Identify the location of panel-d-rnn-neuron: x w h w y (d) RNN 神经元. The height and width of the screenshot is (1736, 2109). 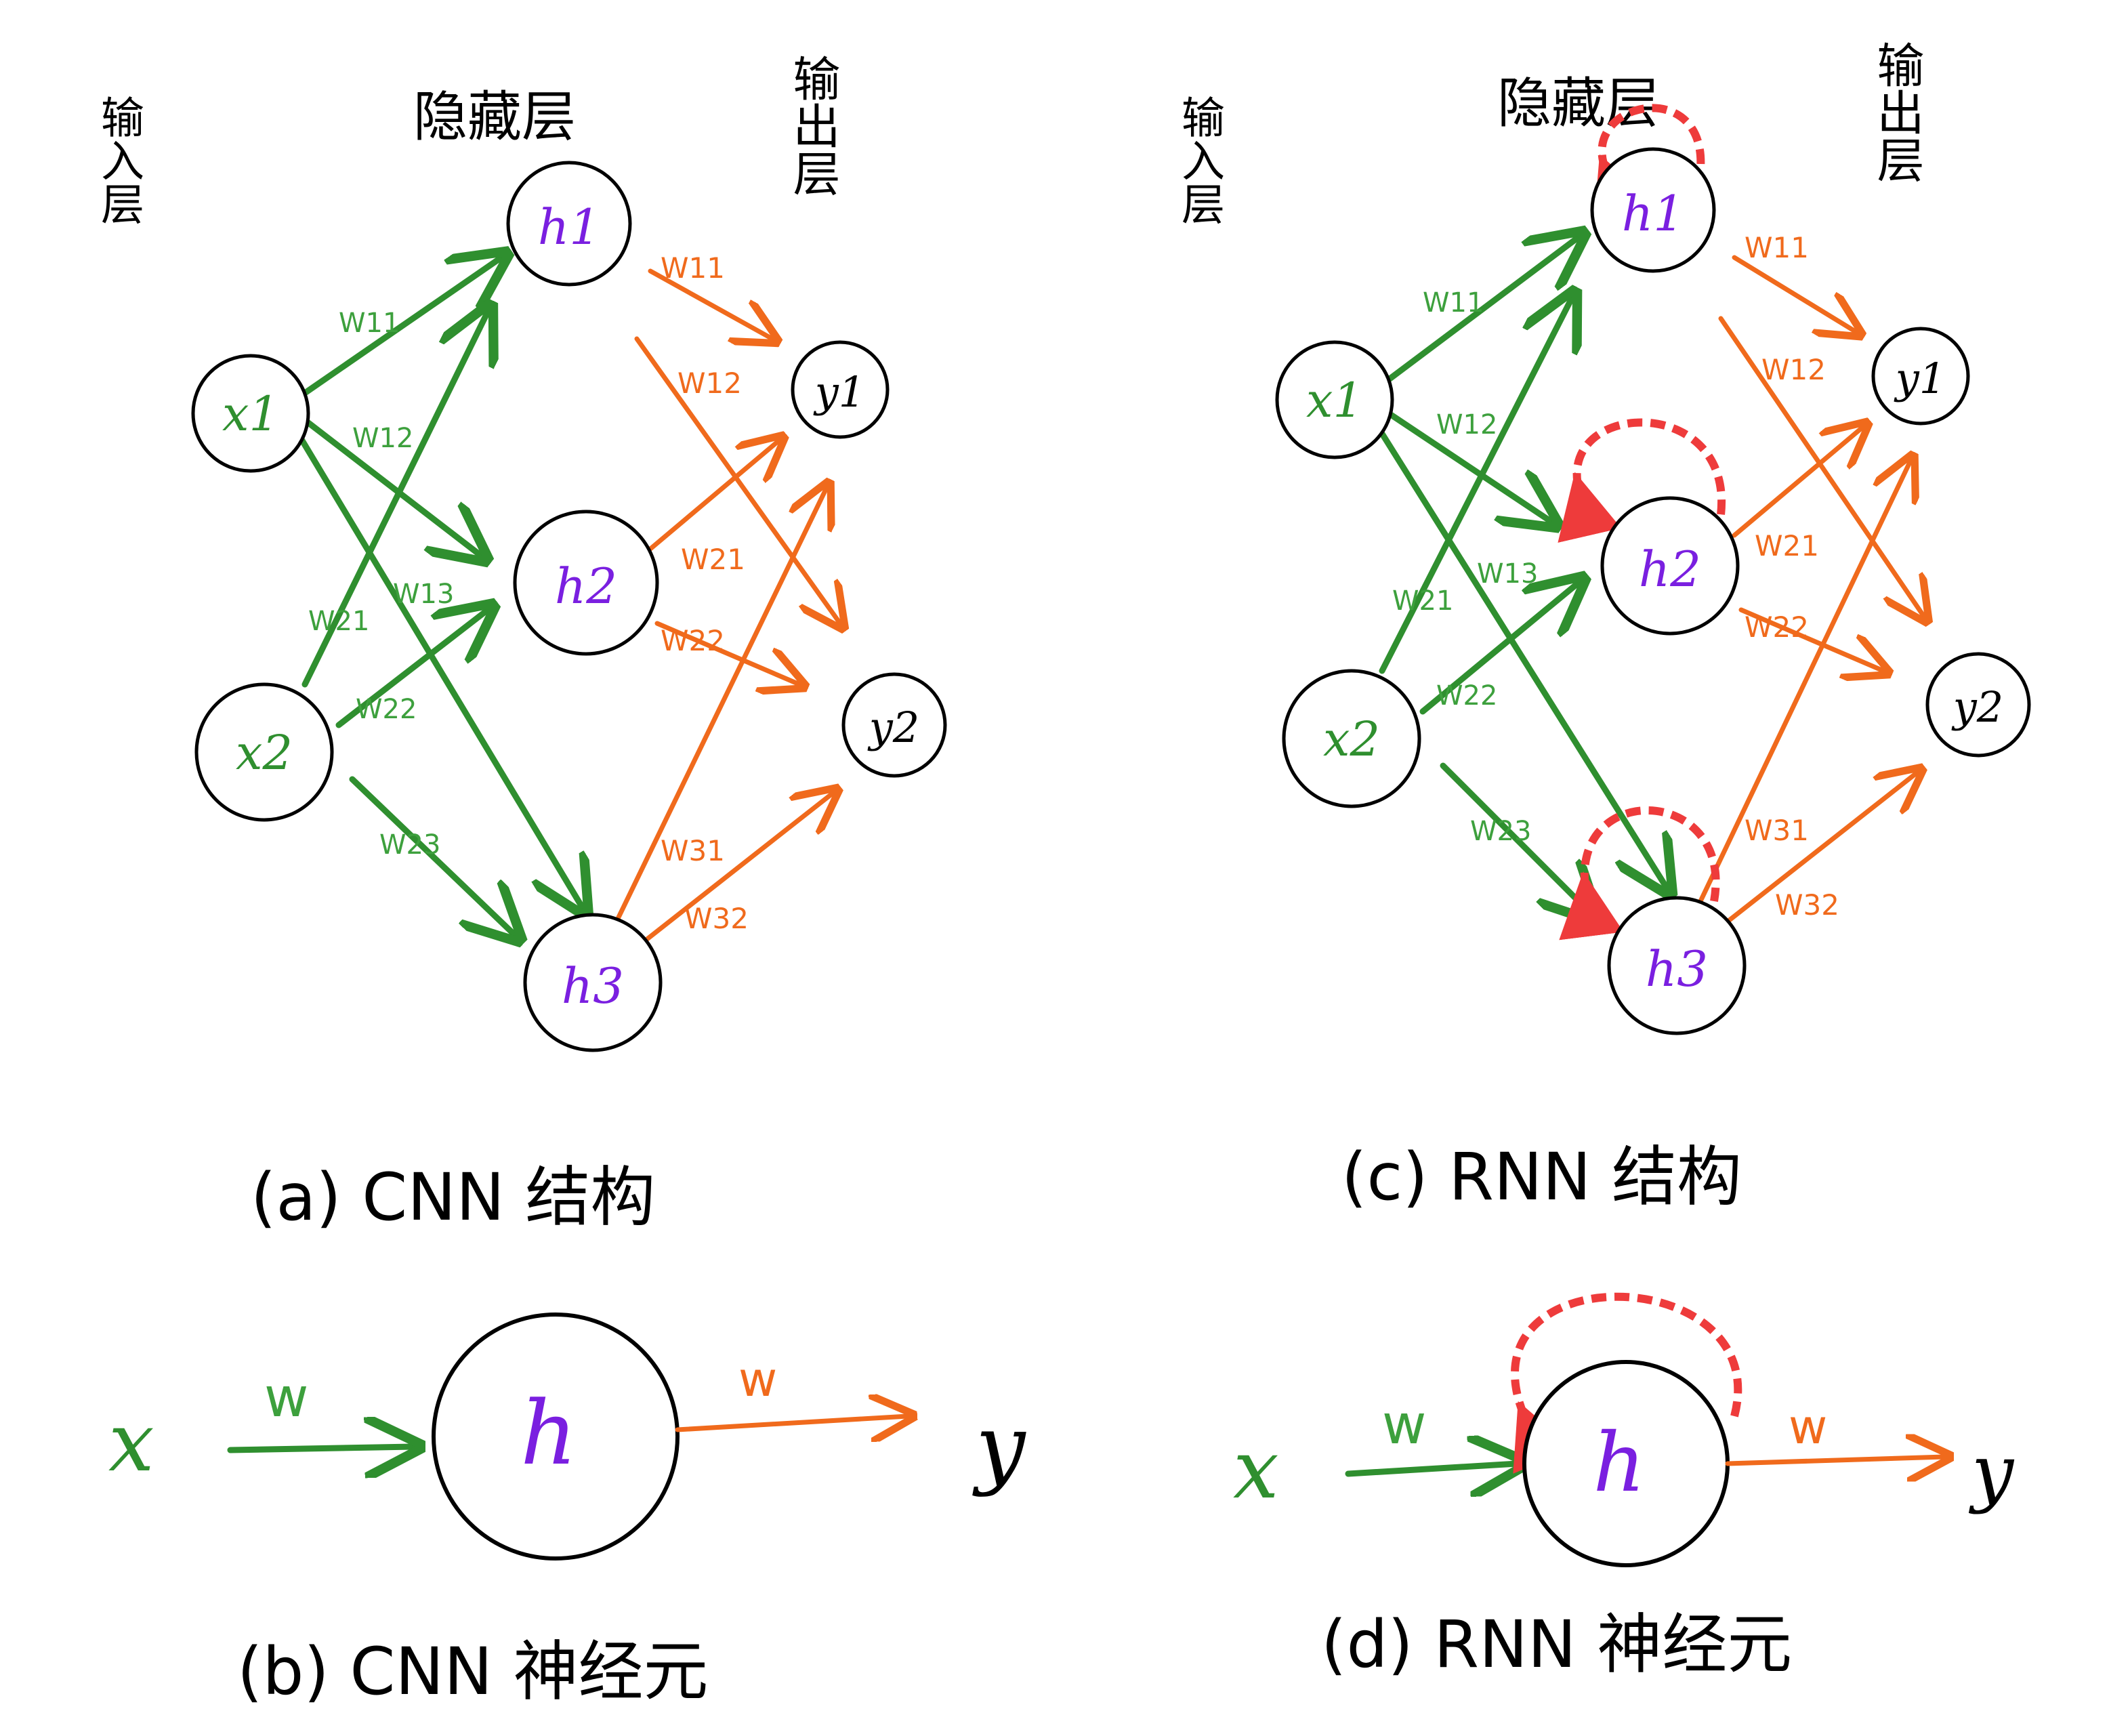
(1624, 1487).